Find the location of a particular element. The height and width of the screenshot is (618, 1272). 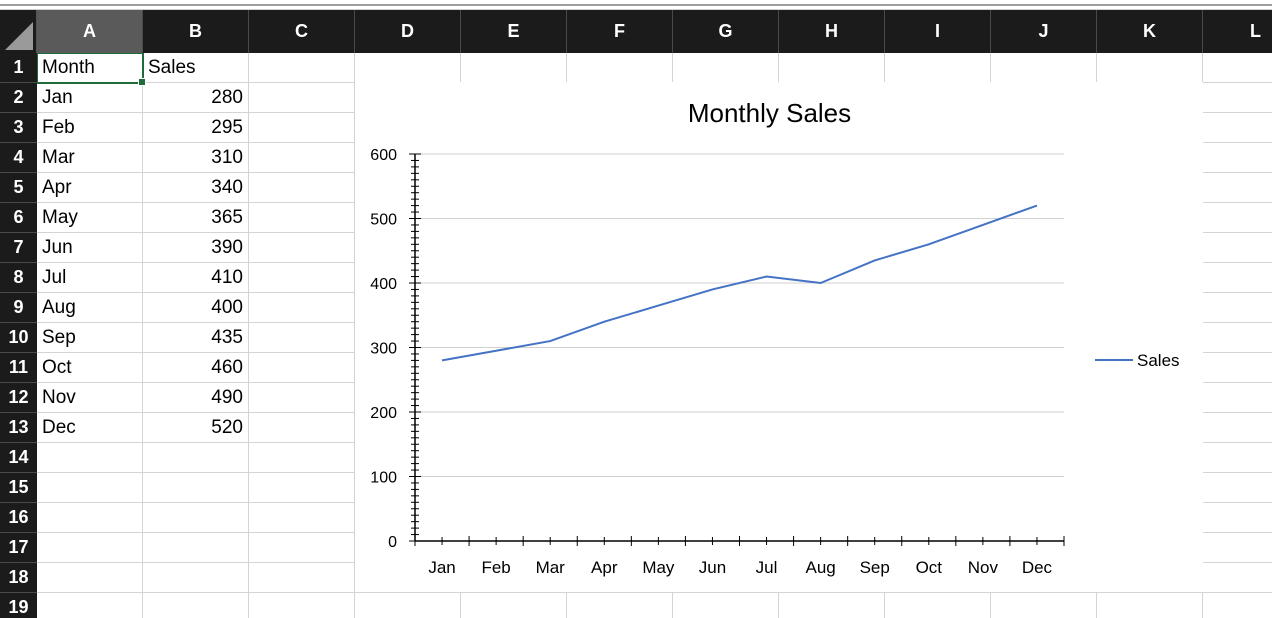

row-header-2: 2 is located at coordinates (18, 98).